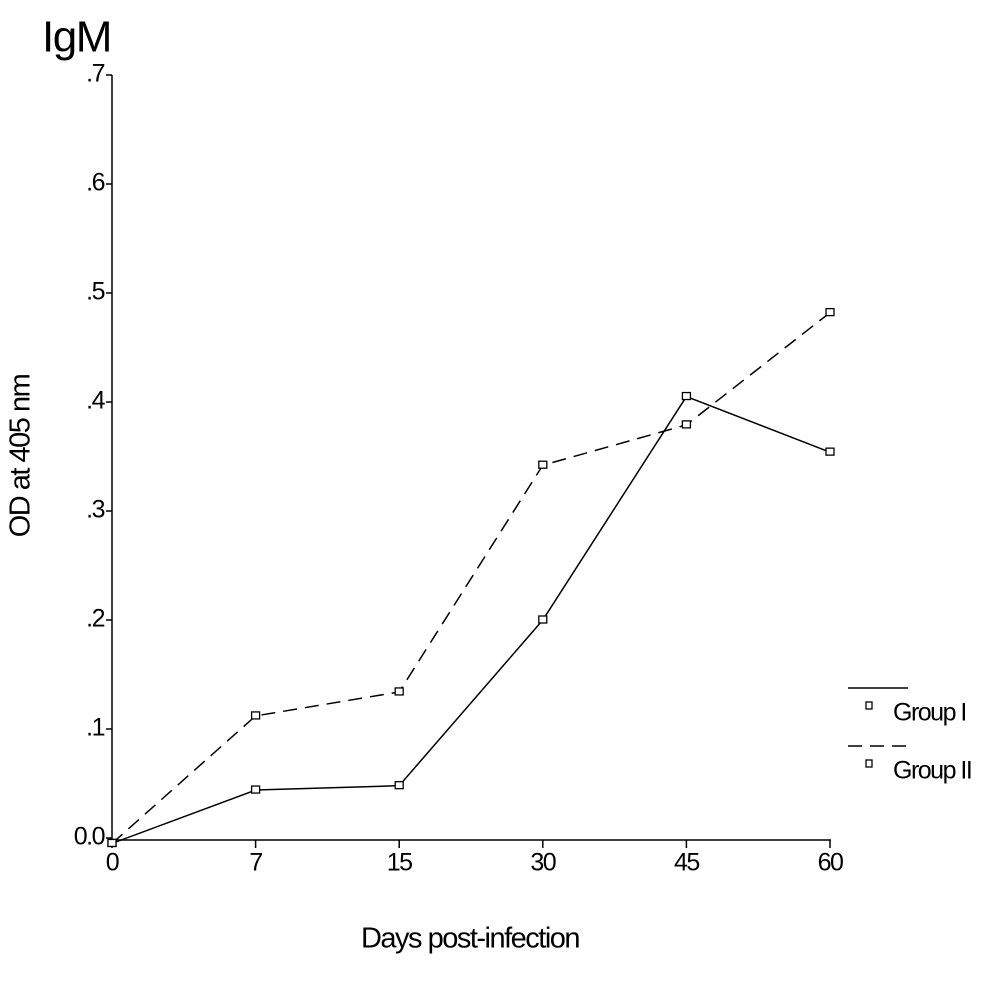  What do you see at coordinates (95, 183) in the screenshot?
I see `y-tick-label: .6` at bounding box center [95, 183].